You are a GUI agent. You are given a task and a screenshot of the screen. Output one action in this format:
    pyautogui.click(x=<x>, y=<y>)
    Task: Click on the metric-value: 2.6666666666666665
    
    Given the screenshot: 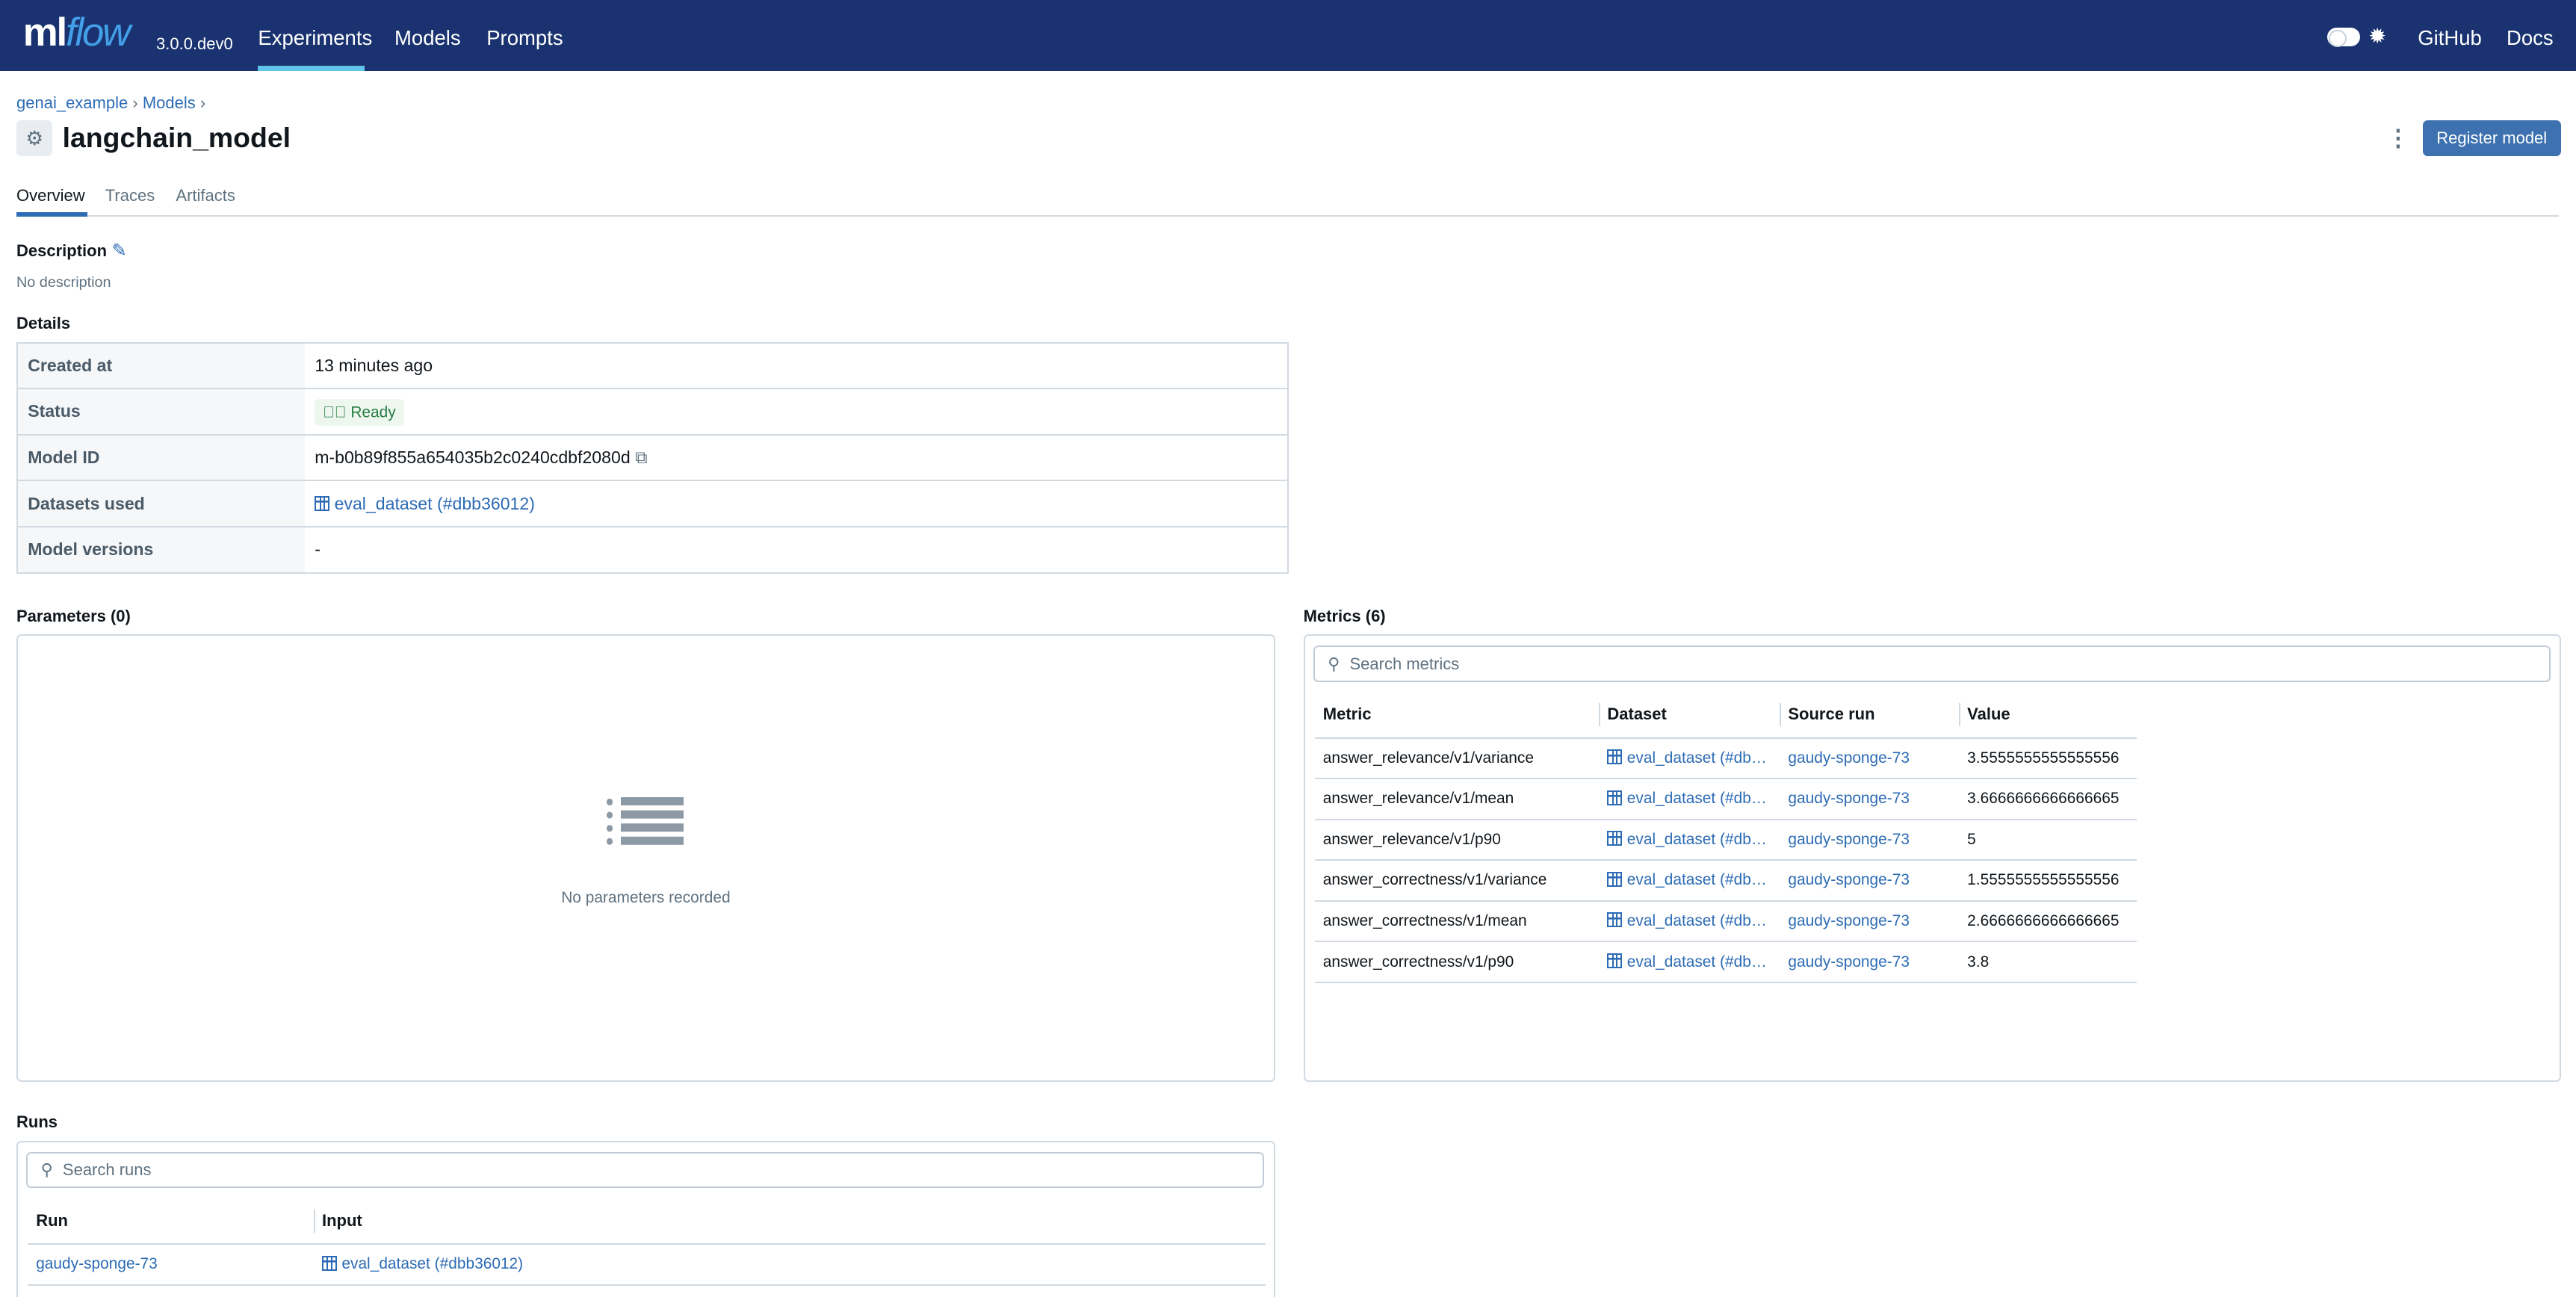 What is the action you would take?
    pyautogui.click(x=2048, y=921)
    